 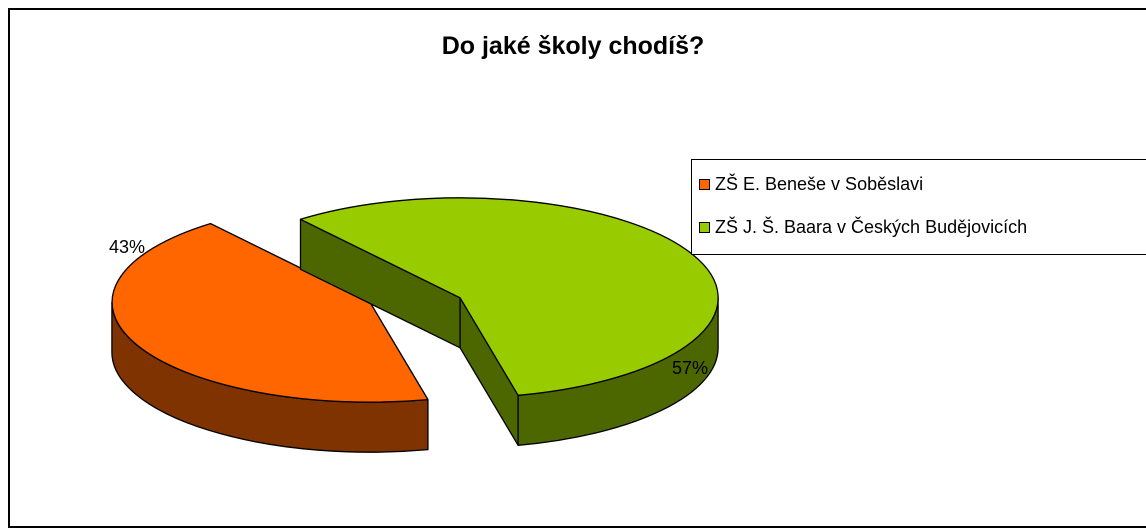 I want to click on legend-item: ZŠ E. Beneše v Soběslavi, so click(x=811, y=184).